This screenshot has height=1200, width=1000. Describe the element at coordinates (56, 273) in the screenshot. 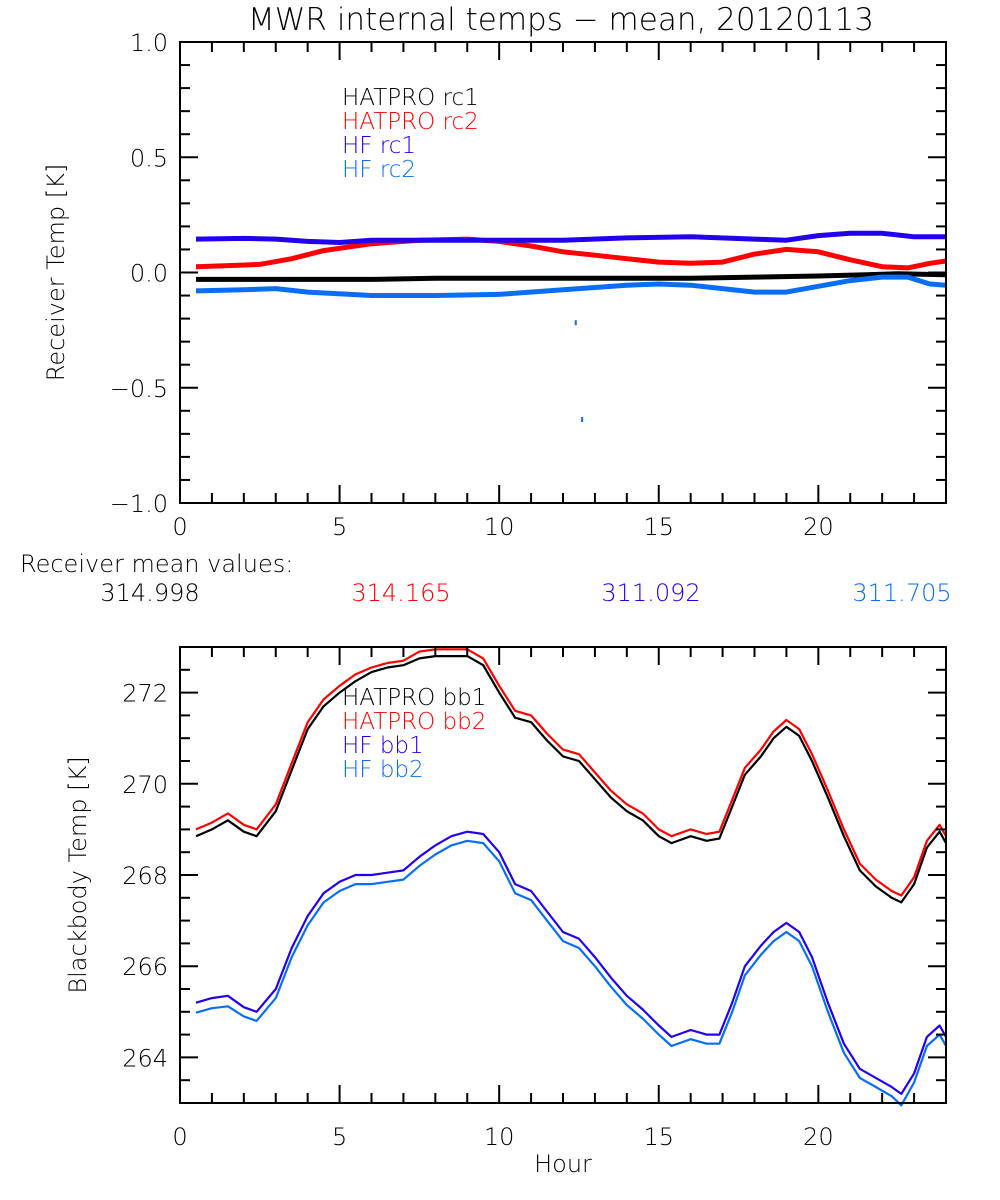

I see `receiver-y-axis-label: Receiver Temp [K]` at that location.